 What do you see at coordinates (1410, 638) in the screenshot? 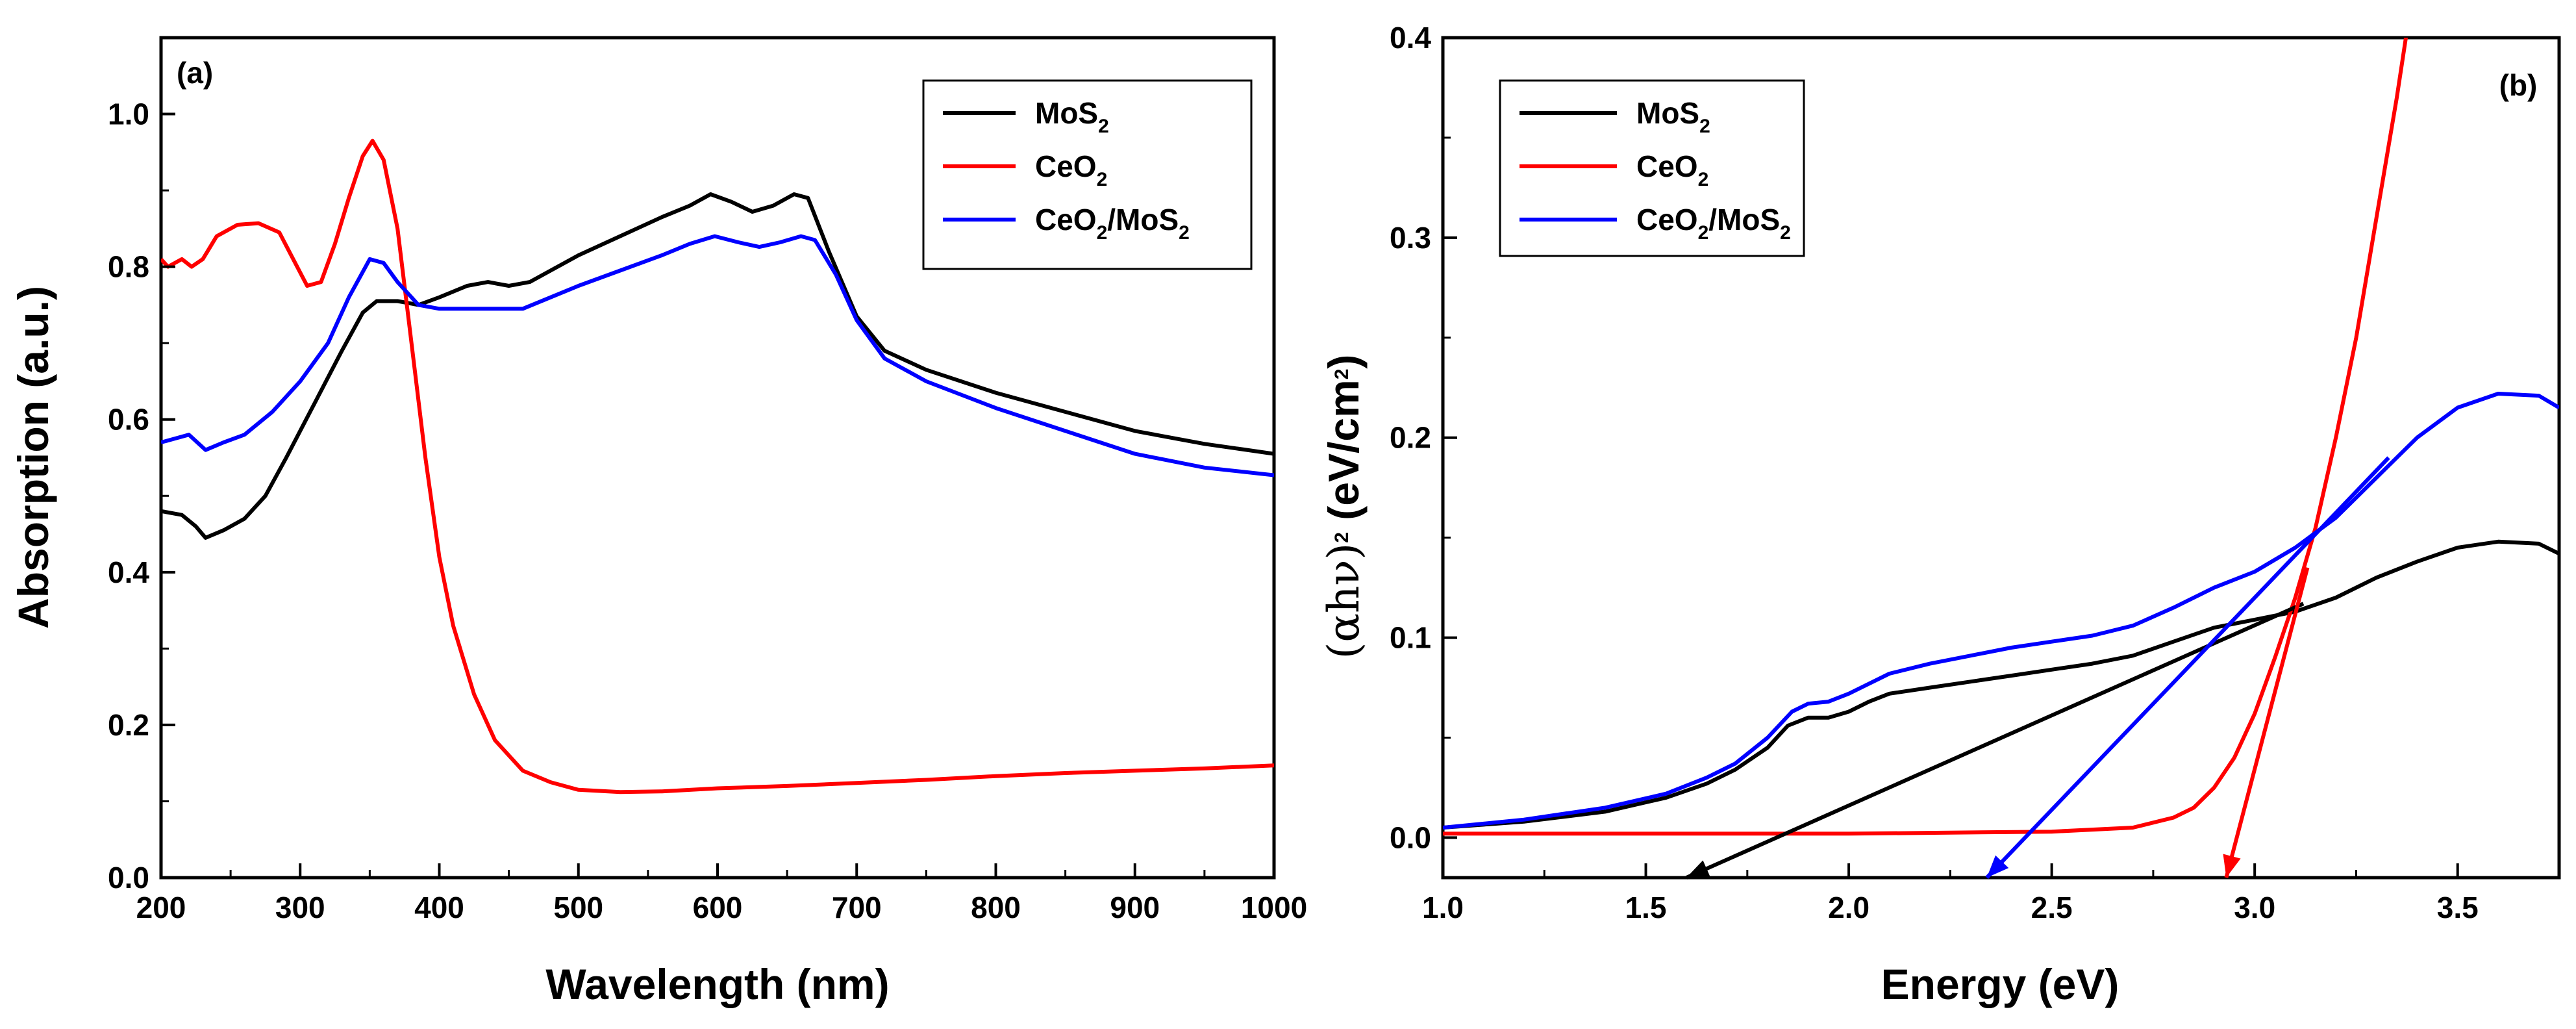
I see `panel-b-y-tick-label: 0.1` at bounding box center [1410, 638].